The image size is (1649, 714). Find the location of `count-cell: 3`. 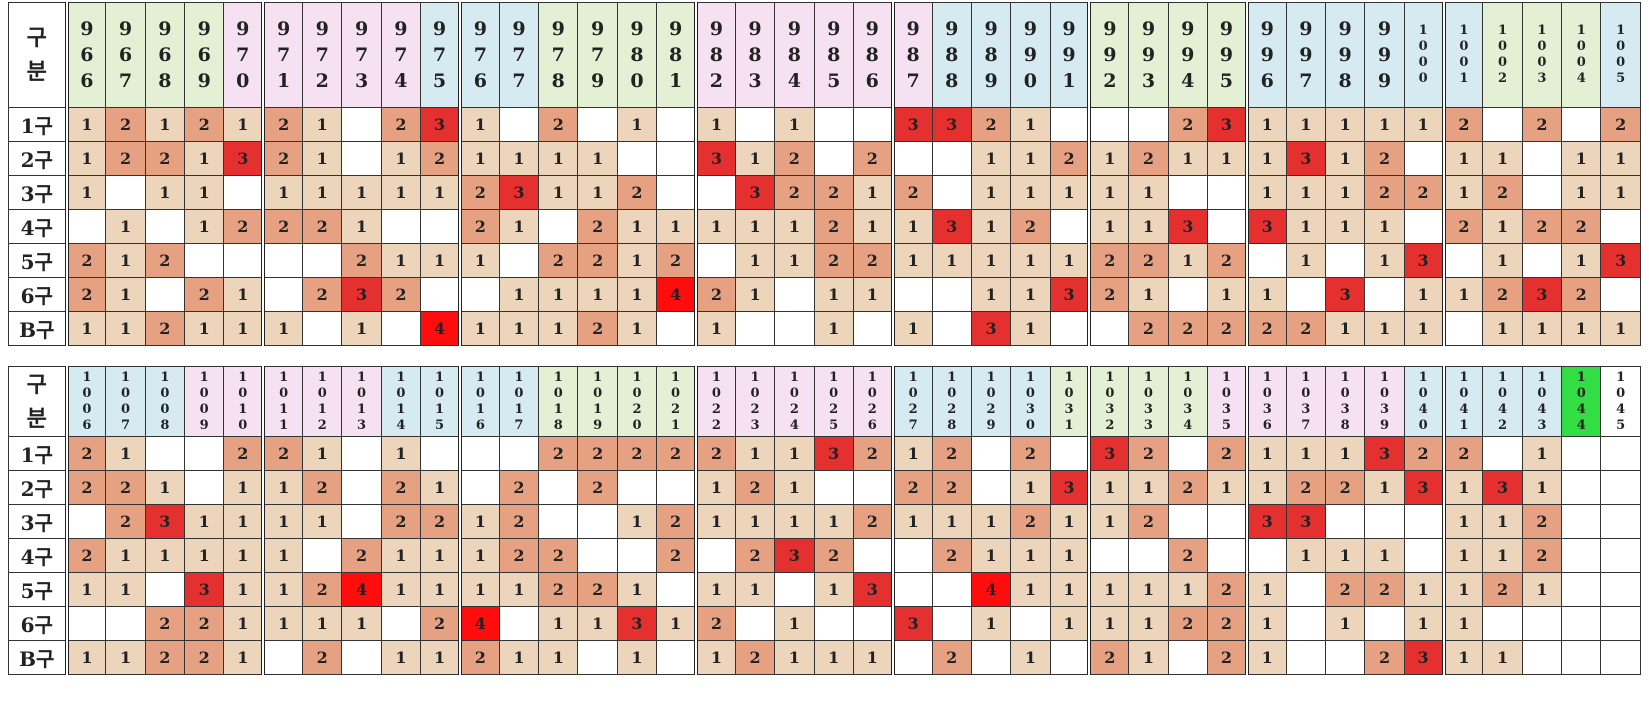

count-cell: 3 is located at coordinates (1069, 487).